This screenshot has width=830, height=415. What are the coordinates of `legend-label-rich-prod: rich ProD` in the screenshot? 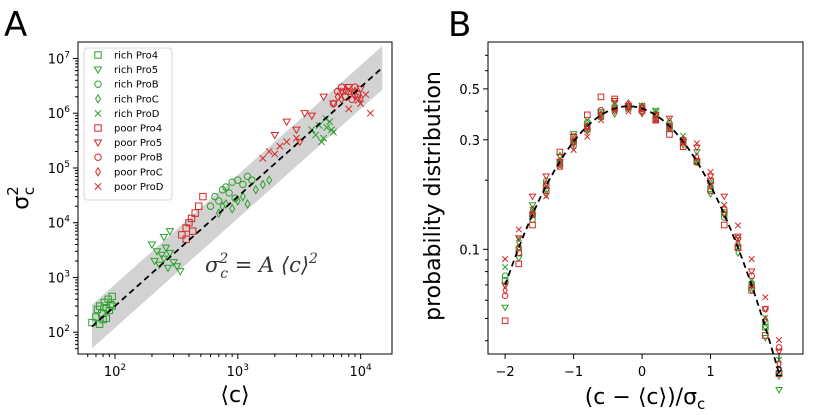 It's located at (137, 114).